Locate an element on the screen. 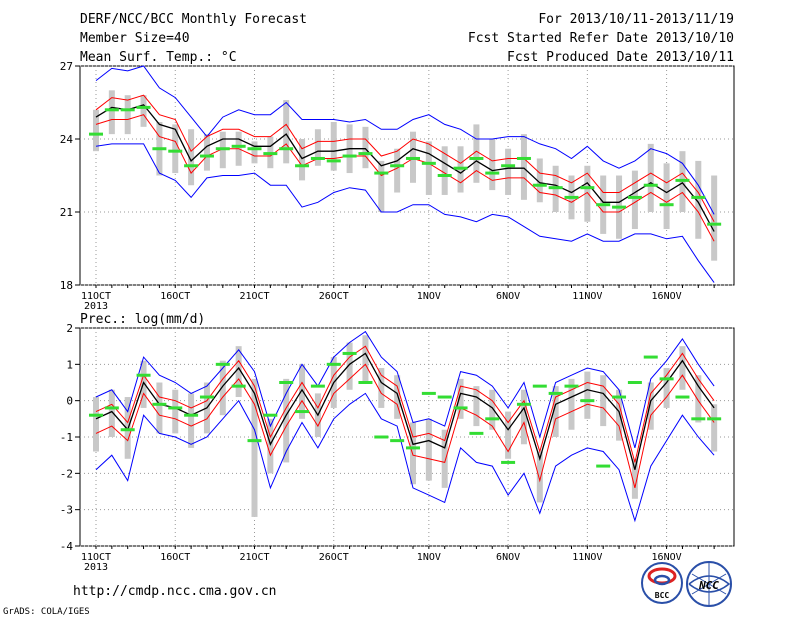  prec-max-line is located at coordinates (405, 389).